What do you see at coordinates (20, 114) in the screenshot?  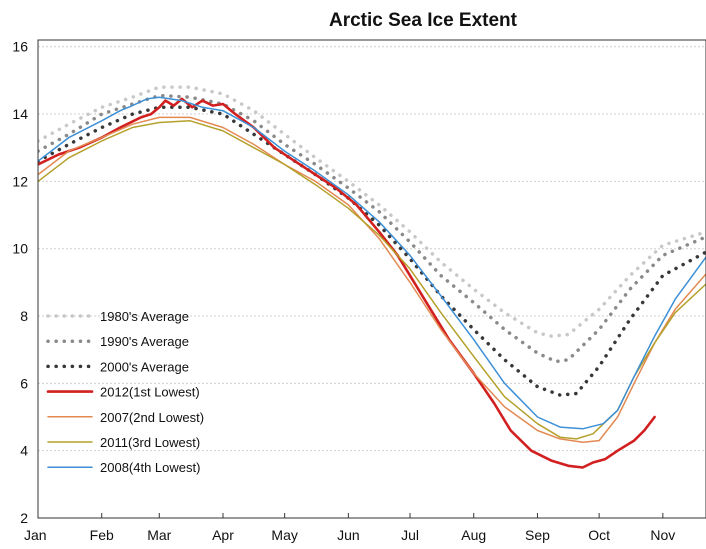 I see `y-tick-label: 14` at bounding box center [20, 114].